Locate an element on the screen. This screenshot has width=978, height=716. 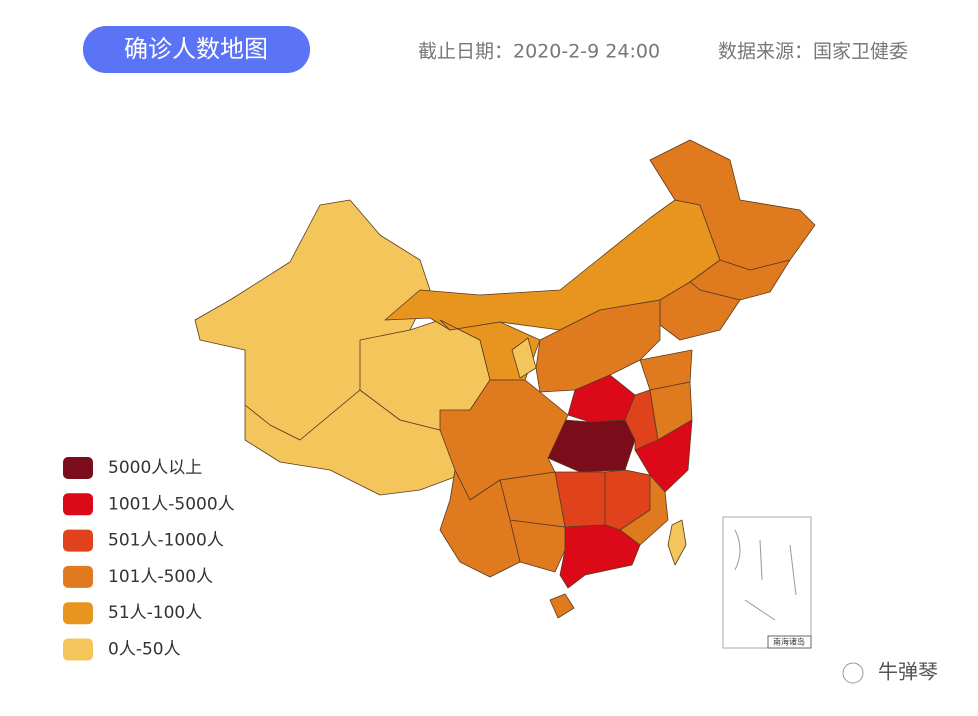
legend-label: 5000人以上 is located at coordinates (155, 468).